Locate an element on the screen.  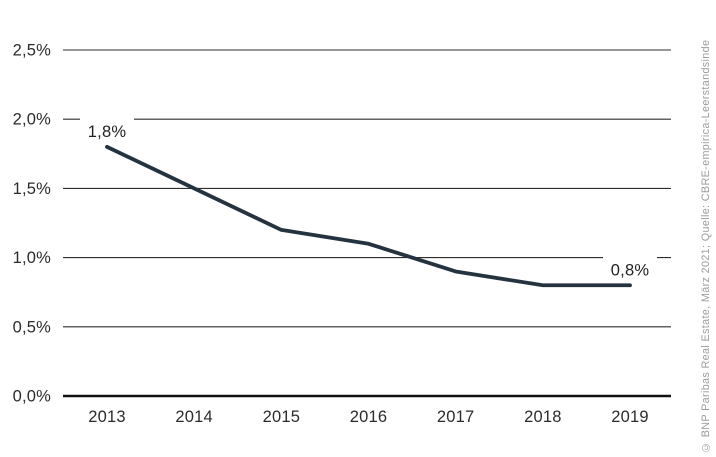
y-tick-label: 1,5% is located at coordinates (32, 189).